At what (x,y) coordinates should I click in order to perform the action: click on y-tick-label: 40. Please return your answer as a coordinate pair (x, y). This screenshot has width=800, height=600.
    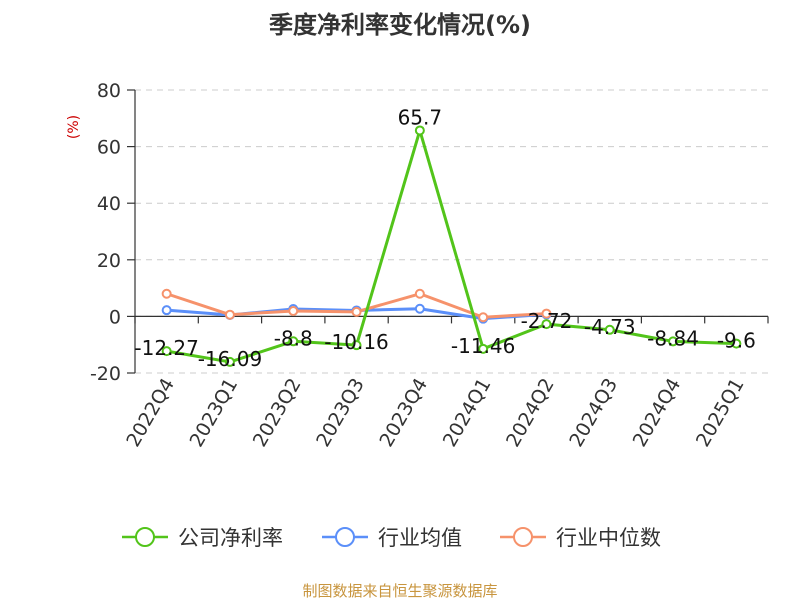
    Looking at the image, I should click on (109, 204).